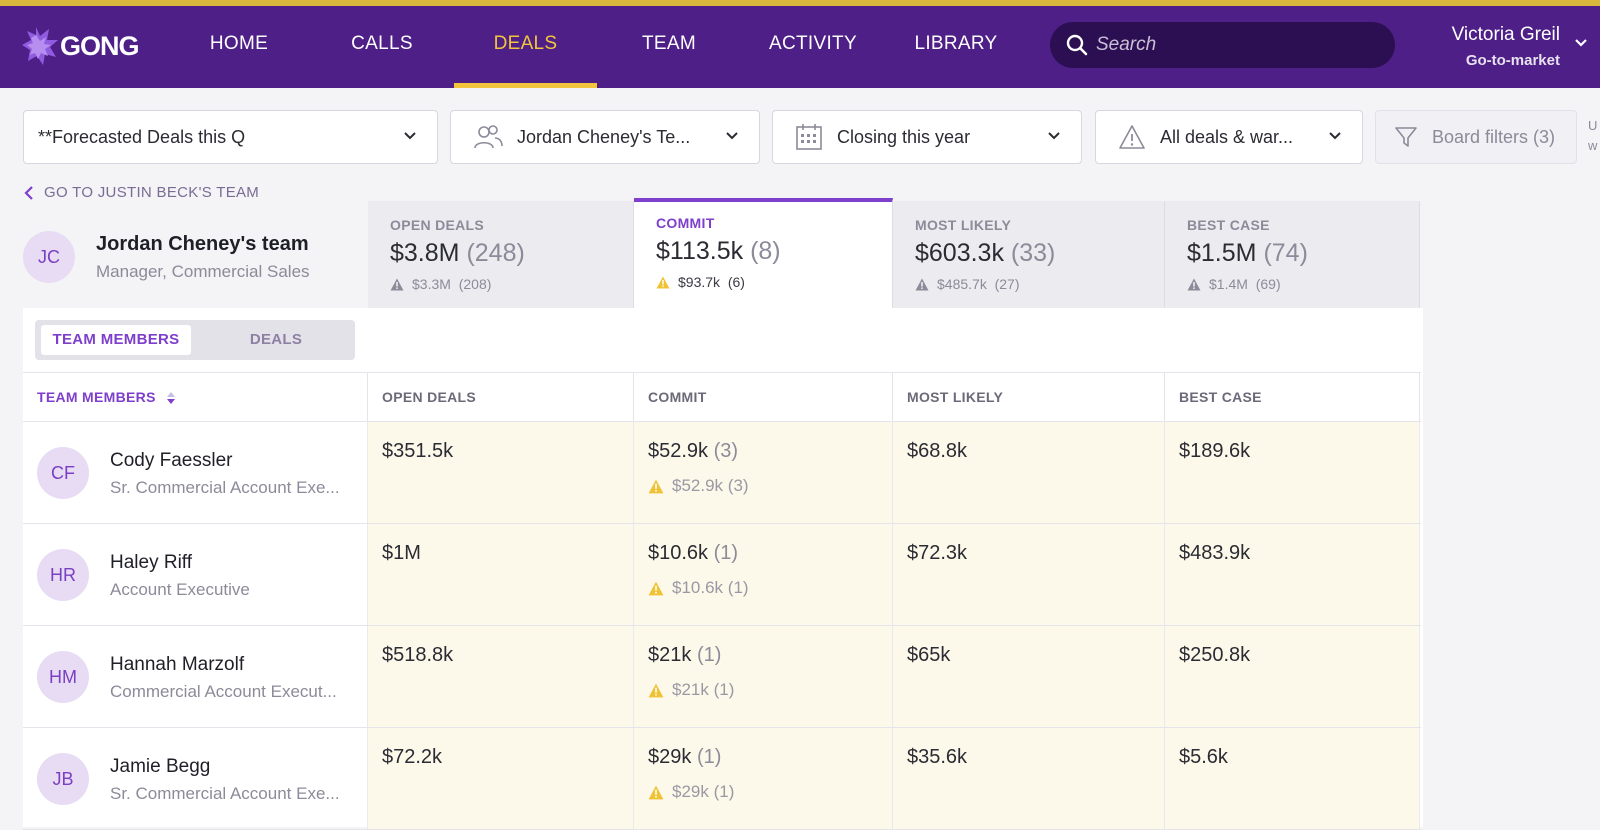 This screenshot has height=830, width=1600. Describe the element at coordinates (501, 397) in the screenshot. I see `column-header-open-deals: OPEN DEALS` at that location.